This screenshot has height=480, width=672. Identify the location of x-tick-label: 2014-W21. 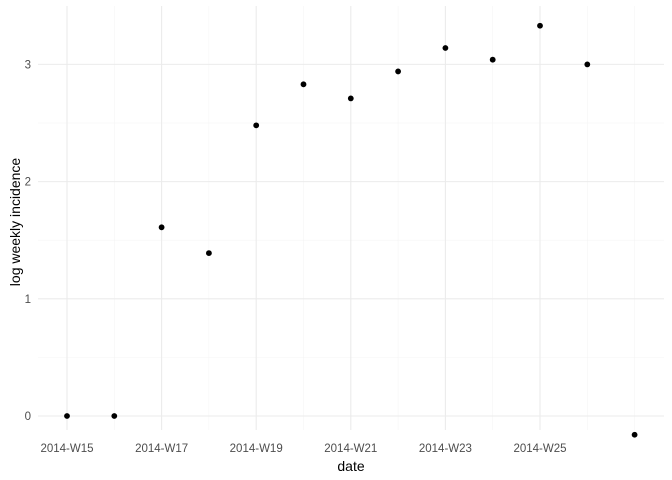
(350, 449).